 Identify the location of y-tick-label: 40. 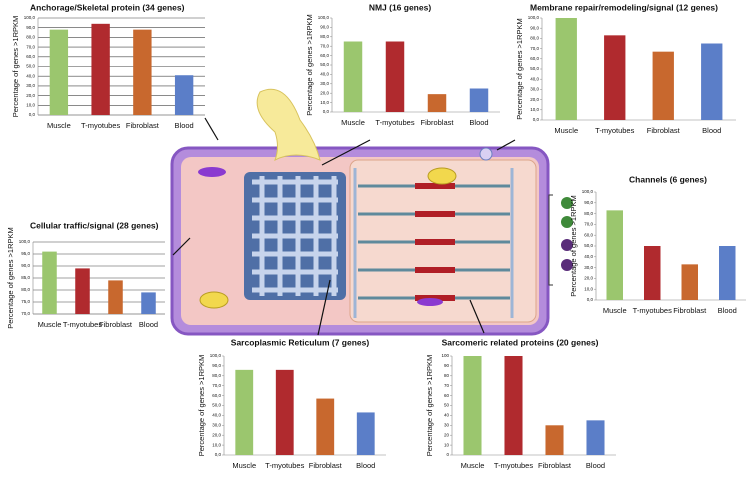
(447, 415).